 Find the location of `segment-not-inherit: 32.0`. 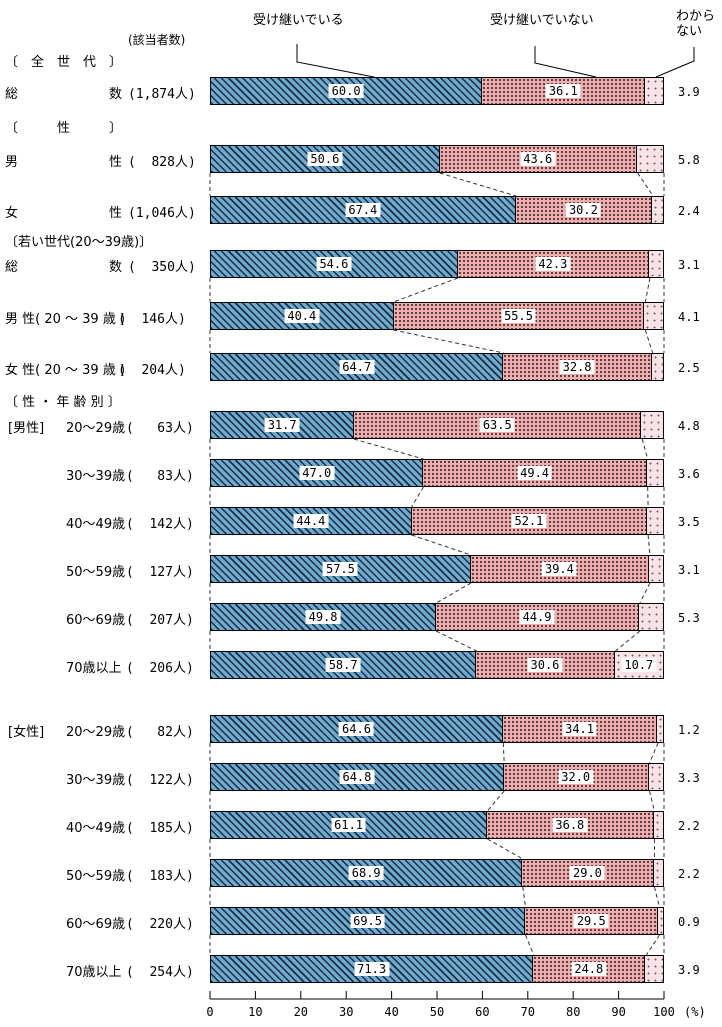

segment-not-inherit: 32.0 is located at coordinates (576, 777).